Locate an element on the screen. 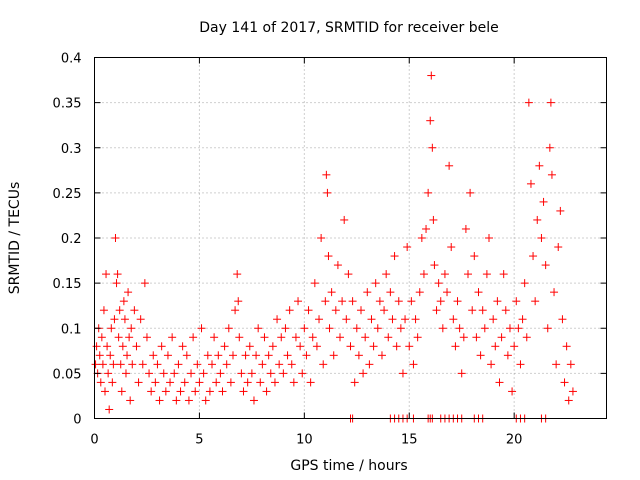 The image size is (640, 480). y-tick-labels: 0 0.05 0.1 0.15 0.2 0.25 0.3 0.35 0.4 is located at coordinates (67, 240).